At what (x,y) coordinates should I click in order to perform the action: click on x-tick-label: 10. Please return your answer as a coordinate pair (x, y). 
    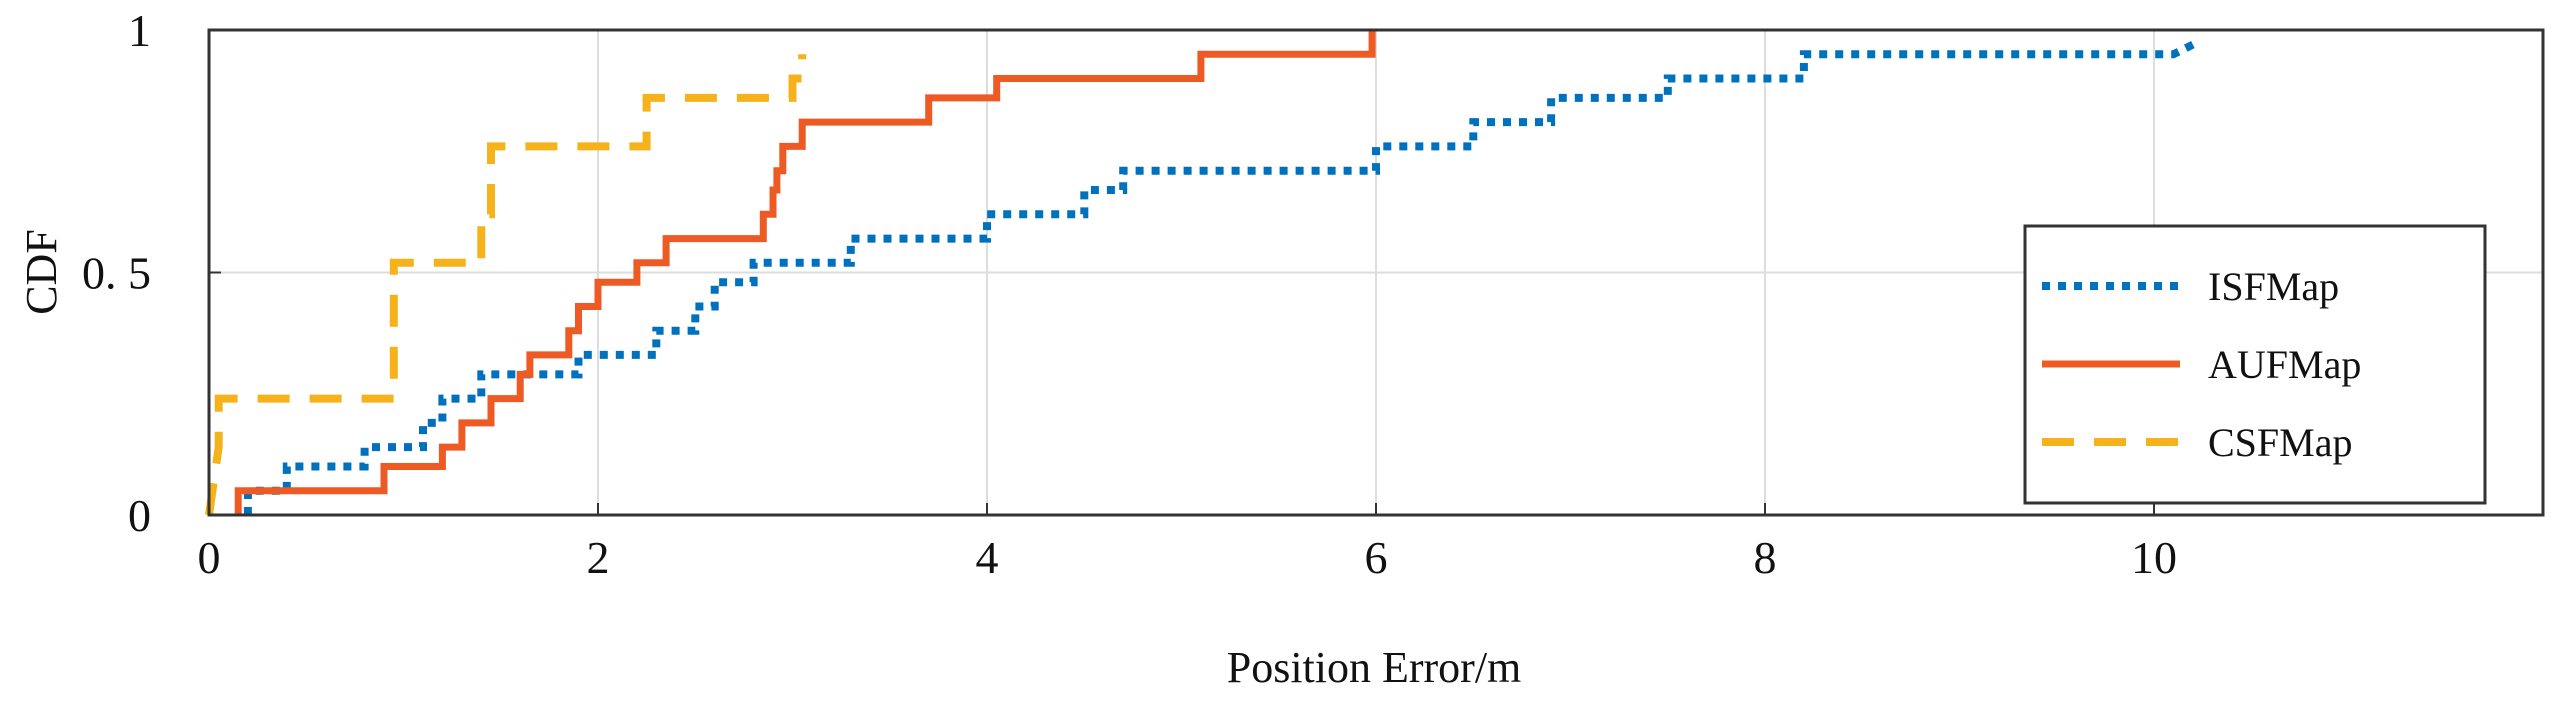
    Looking at the image, I should click on (2154, 557).